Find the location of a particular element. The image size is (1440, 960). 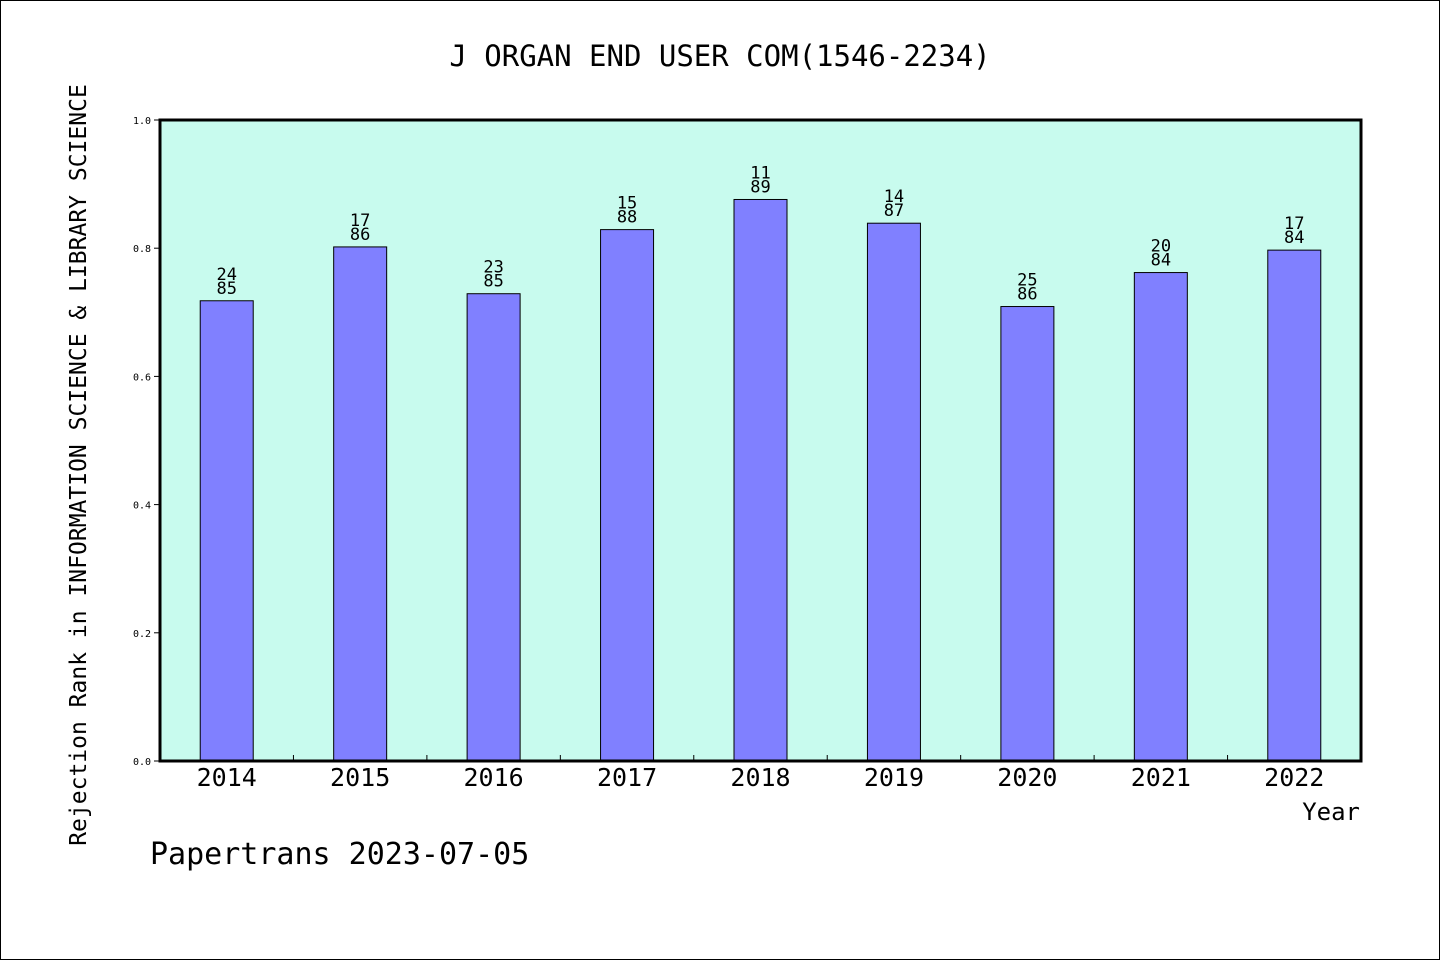

bar-label-bottom: 87 is located at coordinates (894, 211).